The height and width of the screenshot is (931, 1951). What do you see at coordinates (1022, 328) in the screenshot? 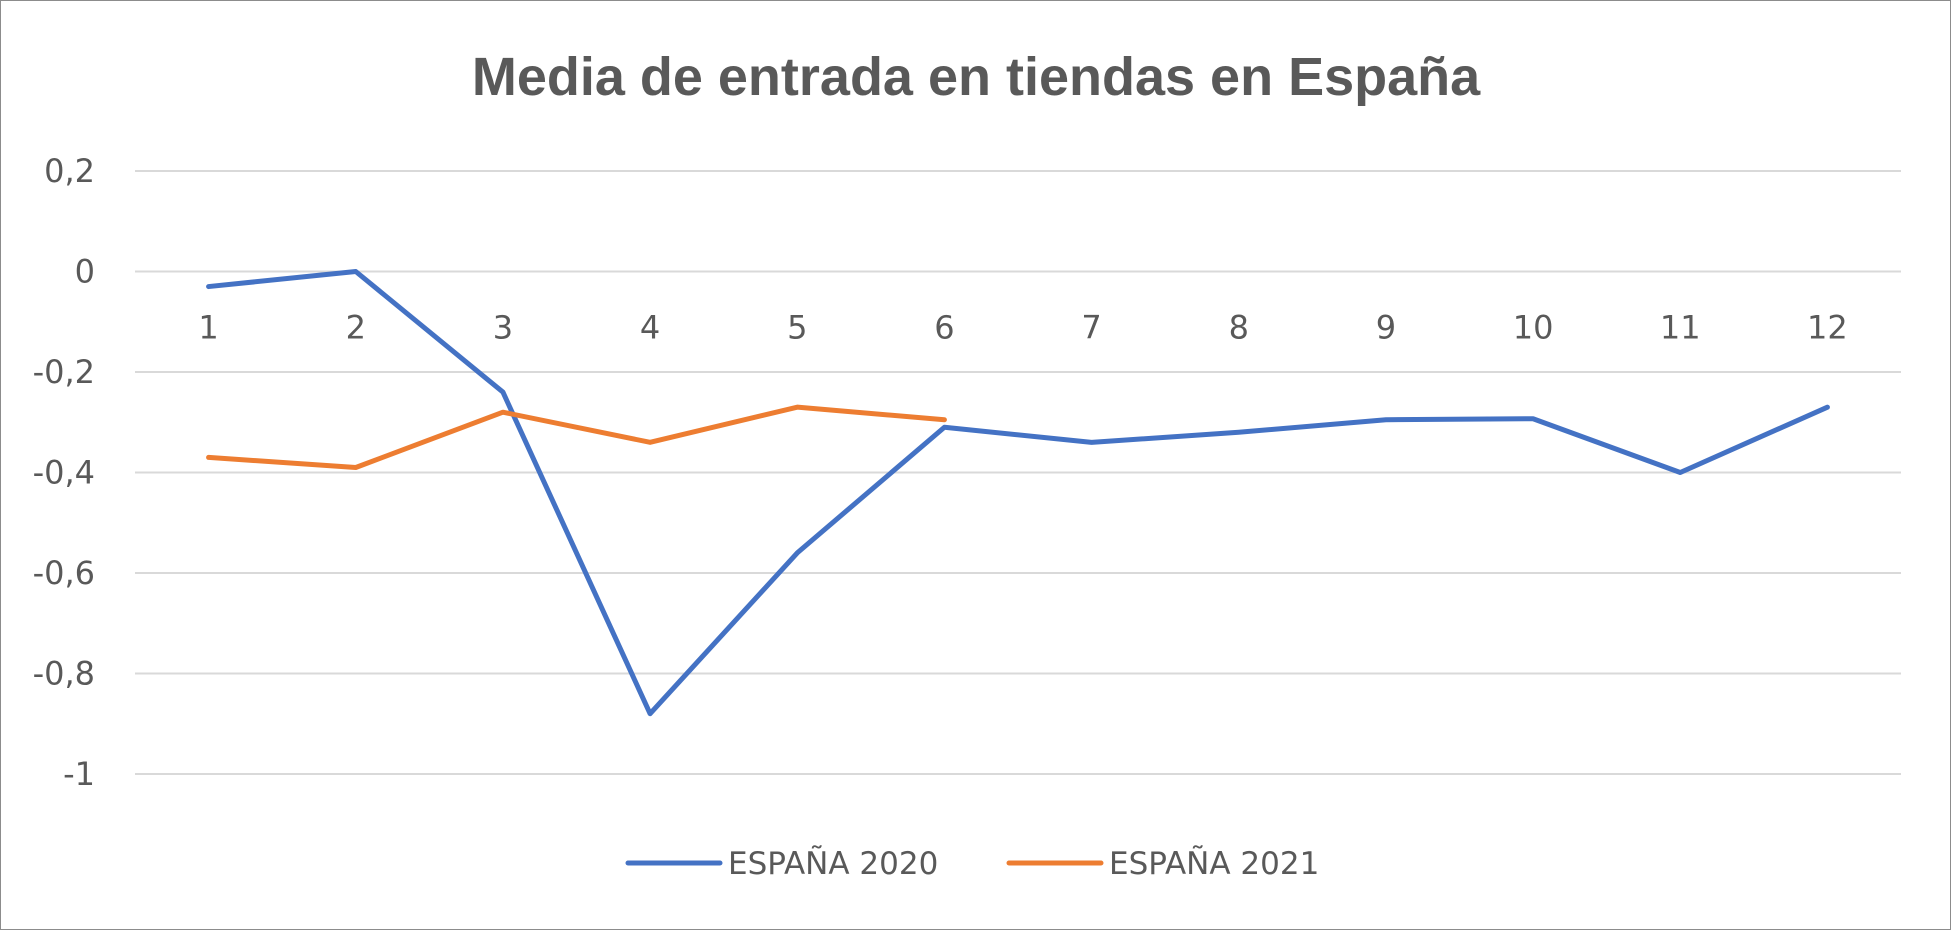
I see `x-axis-ticks: 1 2 3 4 5 6 7 8 9 10 11 12` at bounding box center [1022, 328].